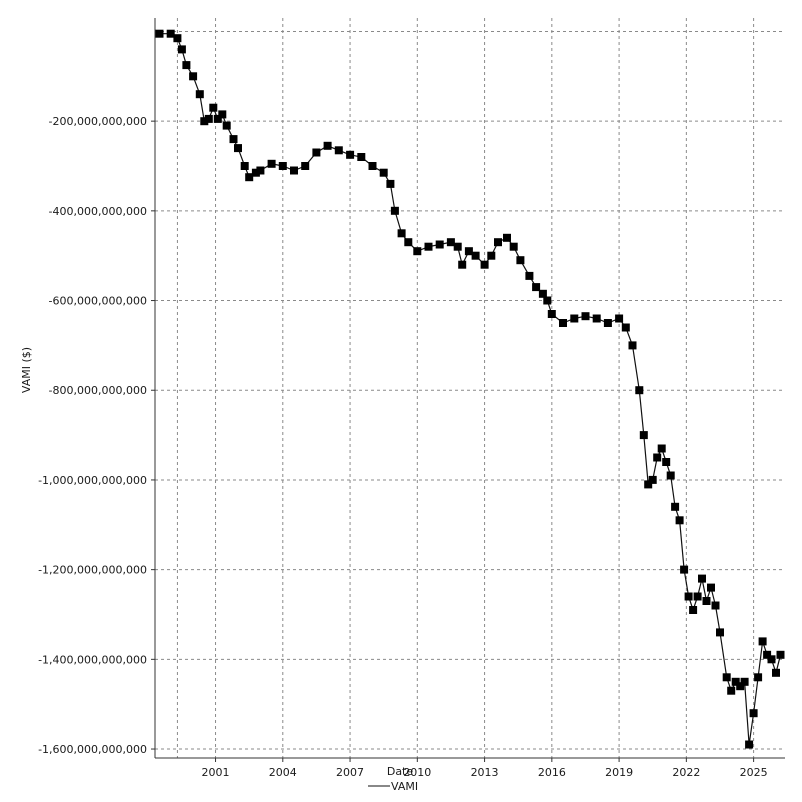  What do you see at coordinates (92, 570) in the screenshot?
I see `y-tick-label: -1,200,000,000,000` at bounding box center [92, 570].